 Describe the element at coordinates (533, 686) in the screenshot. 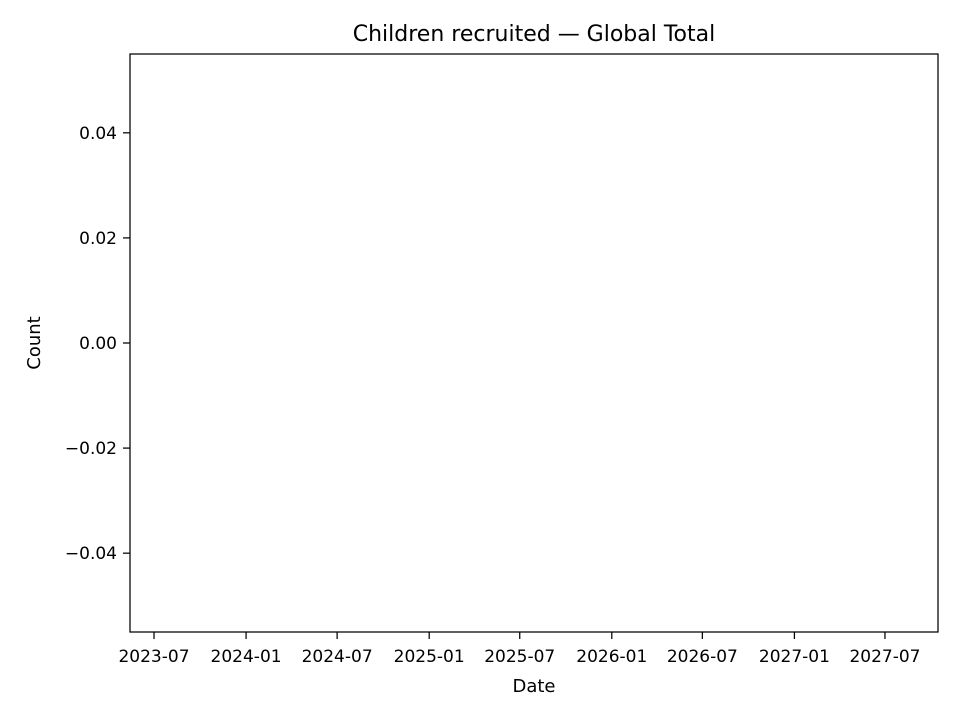

I see `x-axis-label: Date` at that location.